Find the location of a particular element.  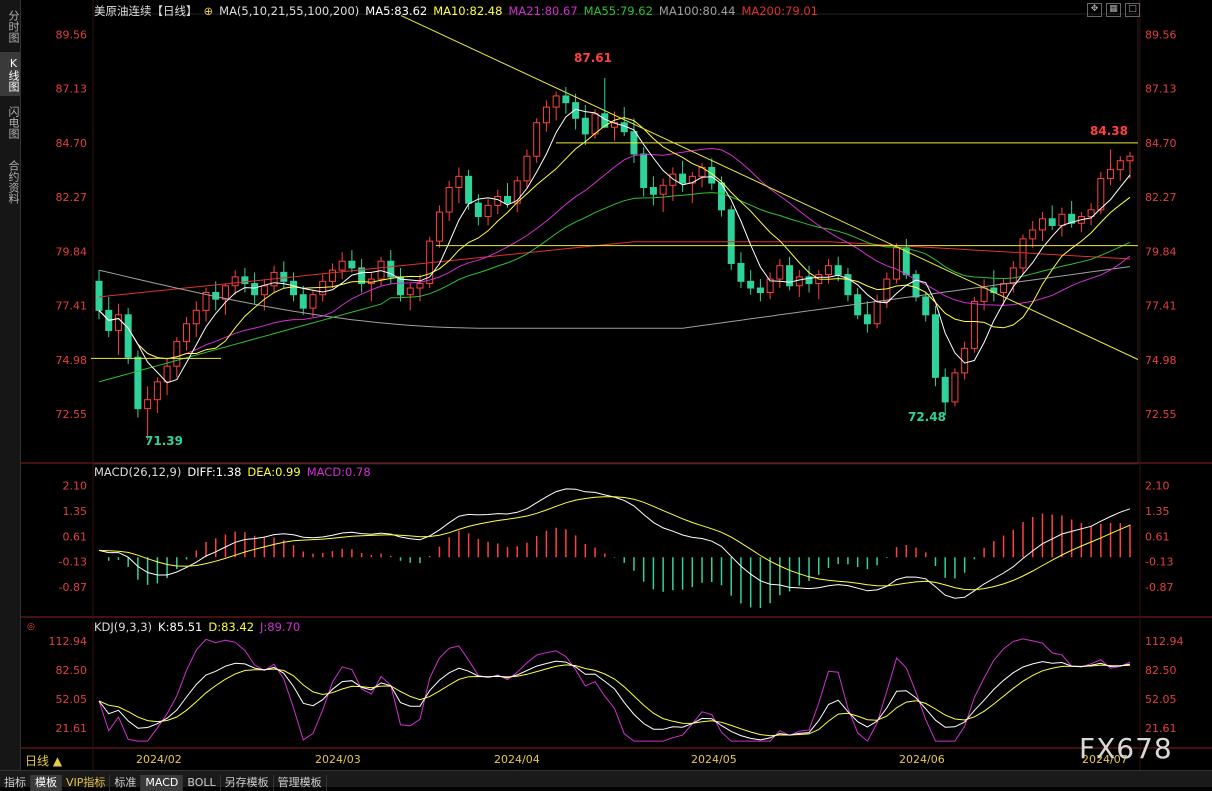

tab-timeshare: 分时图 is located at coordinates (13, 26).